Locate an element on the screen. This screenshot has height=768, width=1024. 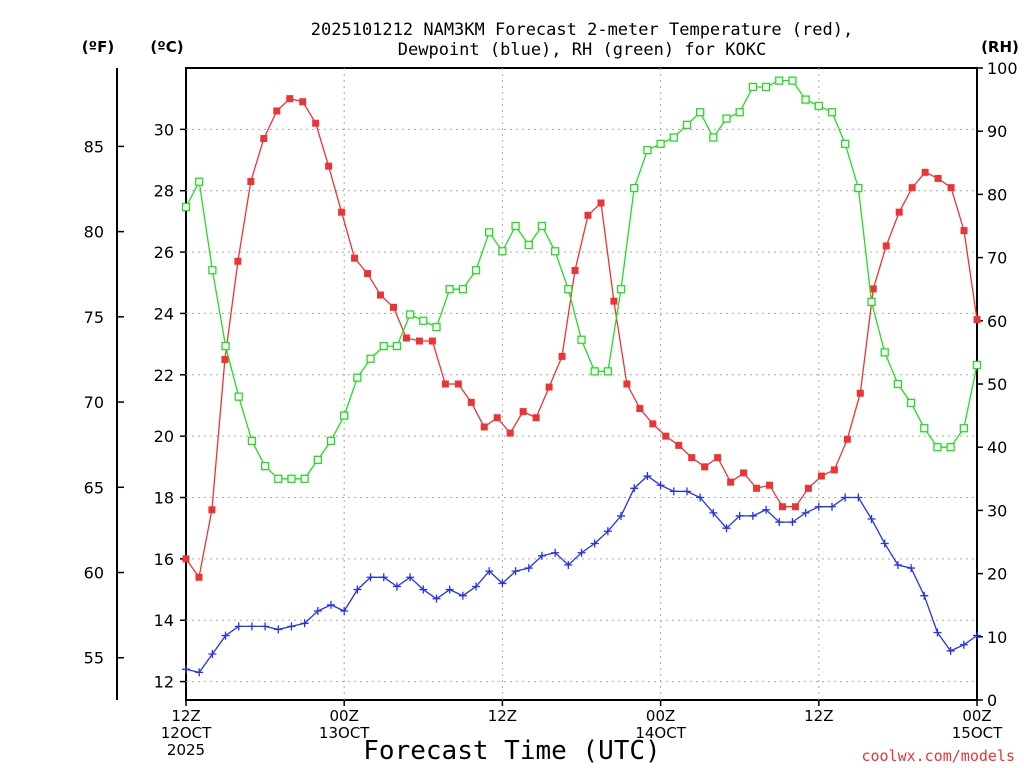
rh-tick-label: 80 is located at coordinates (997, 194).